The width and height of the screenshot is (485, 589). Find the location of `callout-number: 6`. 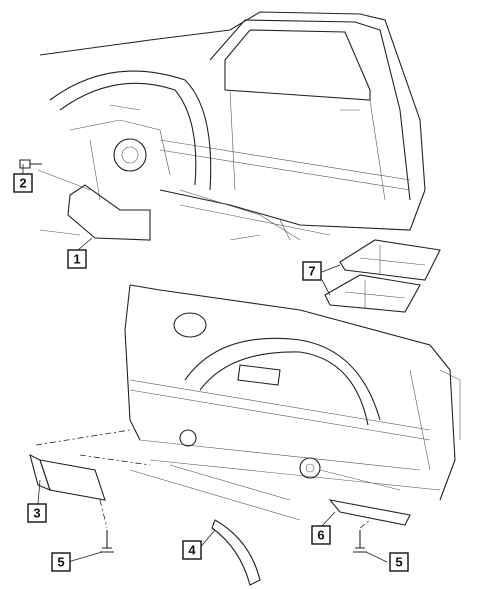

callout-number: 6 is located at coordinates (320, 535).